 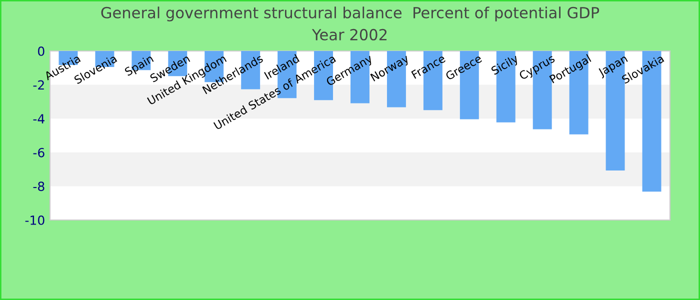 I want to click on y-tick-label: -4, so click(x=38, y=119).